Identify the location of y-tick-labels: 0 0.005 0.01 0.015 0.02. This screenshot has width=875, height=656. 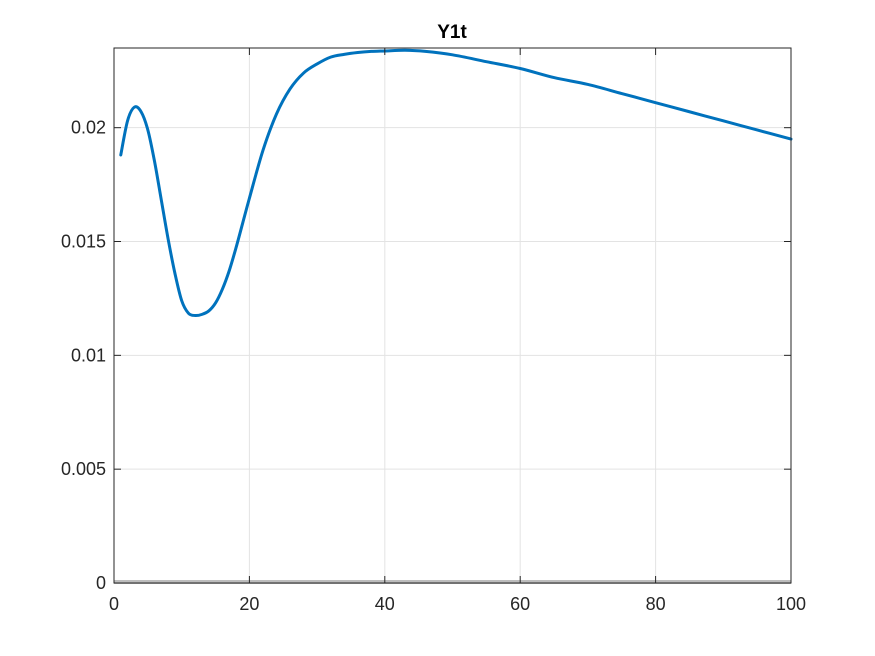
(83, 355).